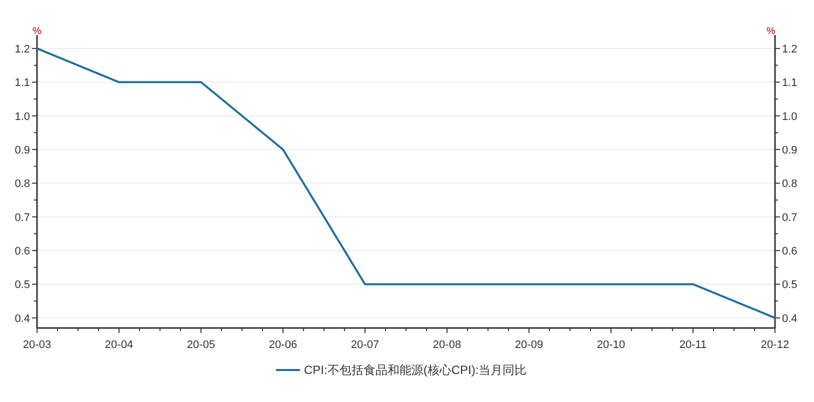 This screenshot has height=402, width=814. I want to click on x-tick-label: 20-09, so click(529, 345).